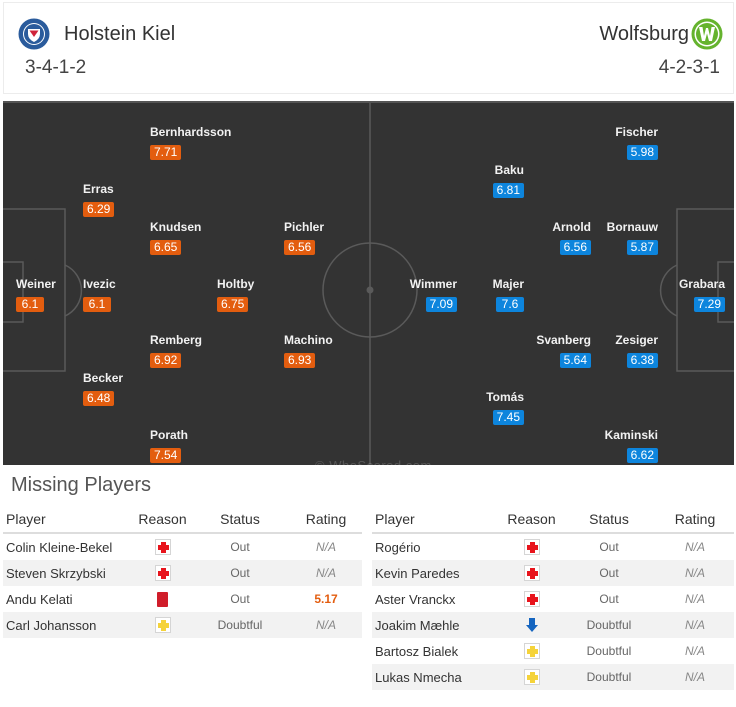  I want to click on player-name: Pichler, so click(304, 227).